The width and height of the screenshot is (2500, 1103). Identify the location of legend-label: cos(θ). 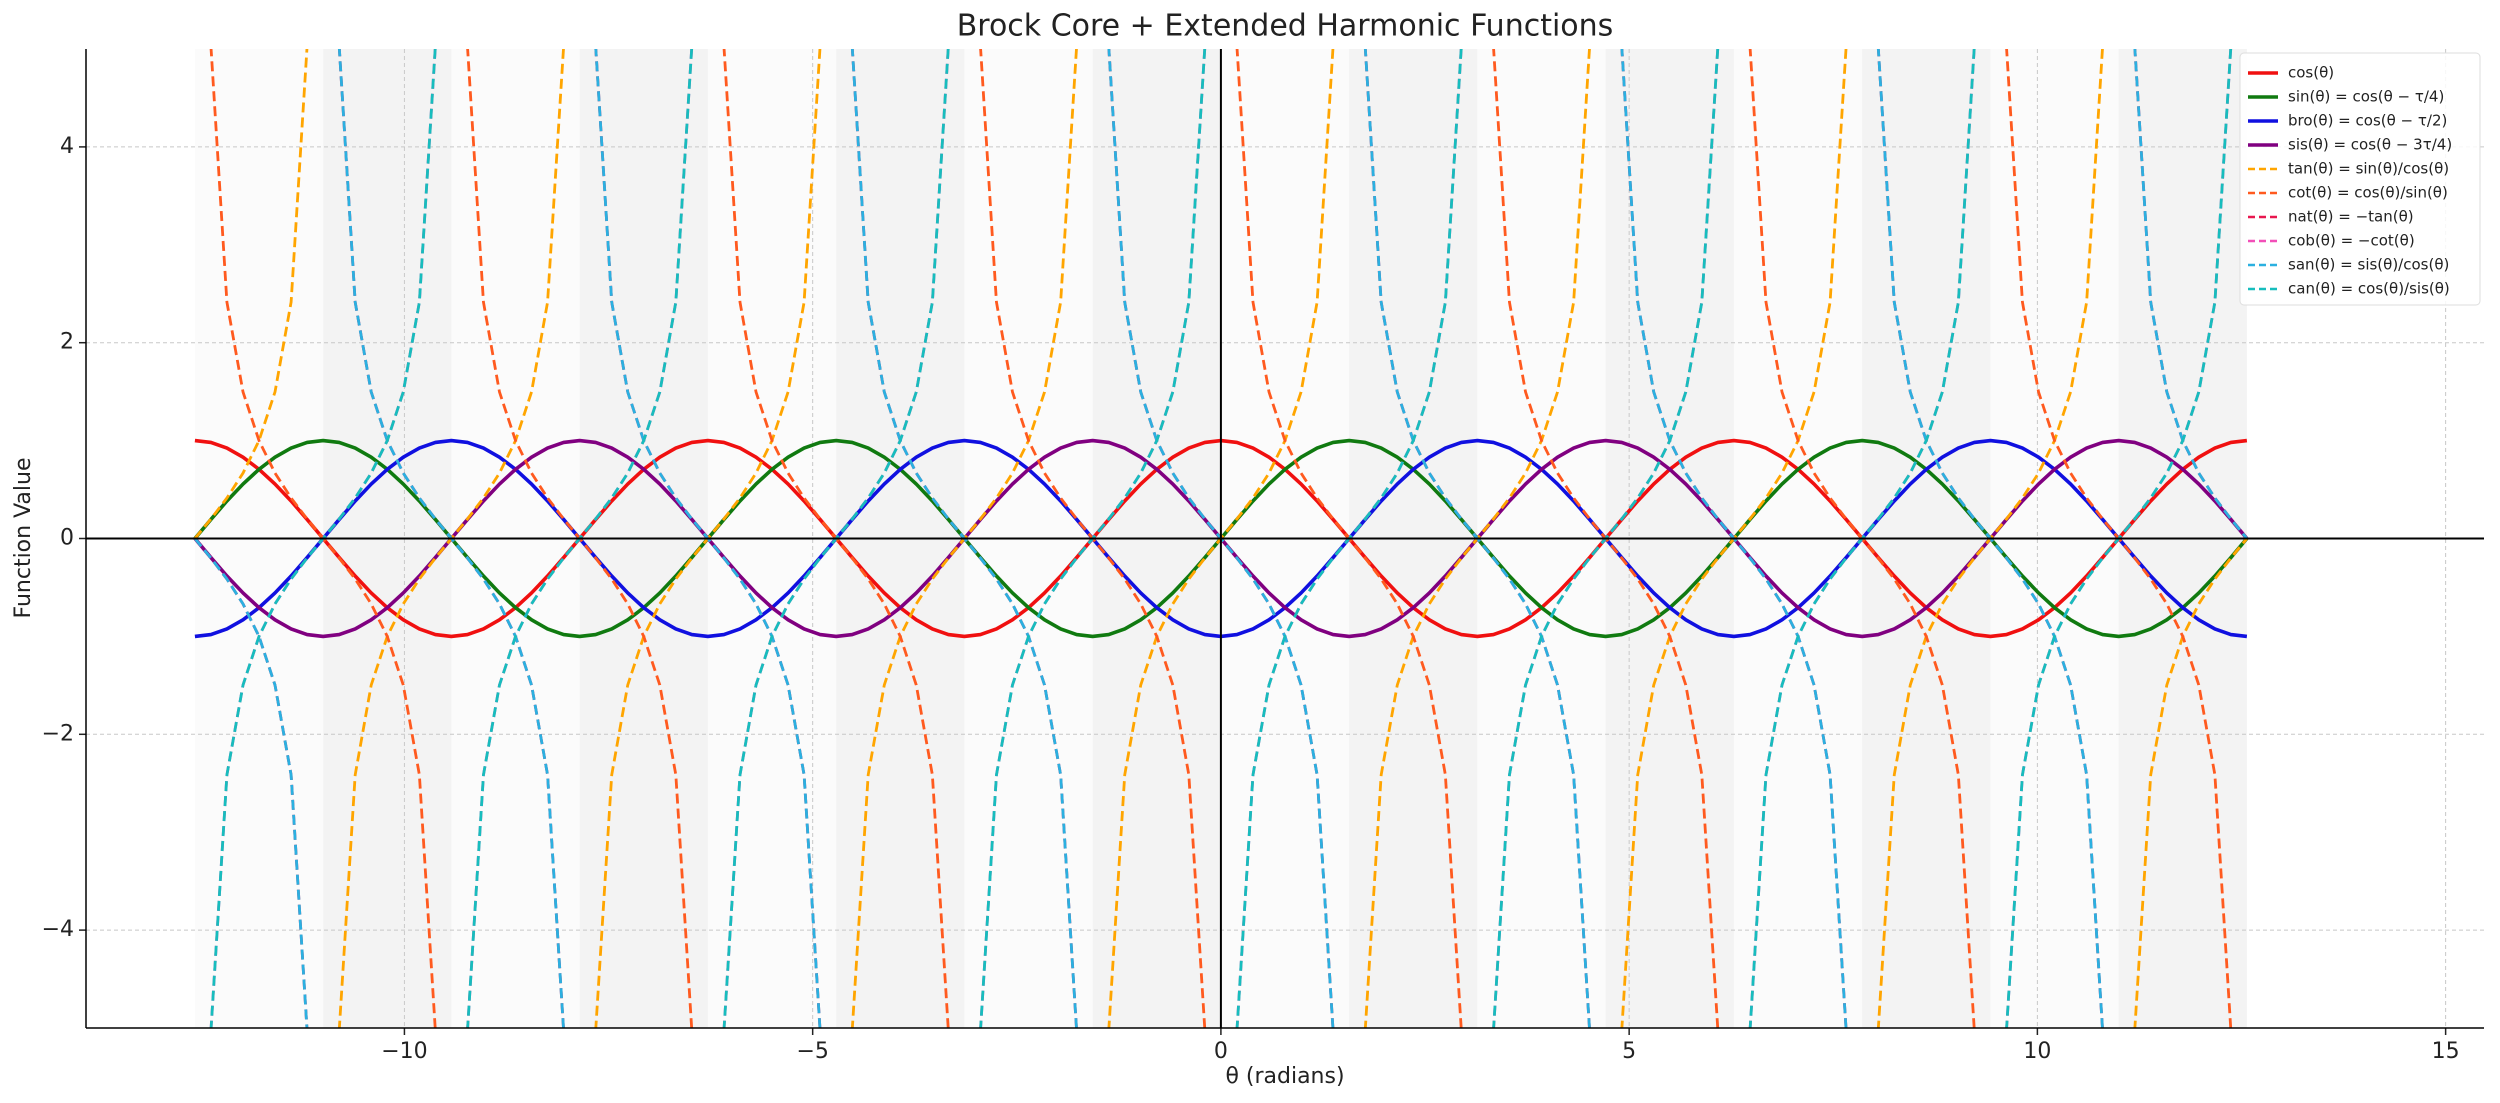
(2311, 73).